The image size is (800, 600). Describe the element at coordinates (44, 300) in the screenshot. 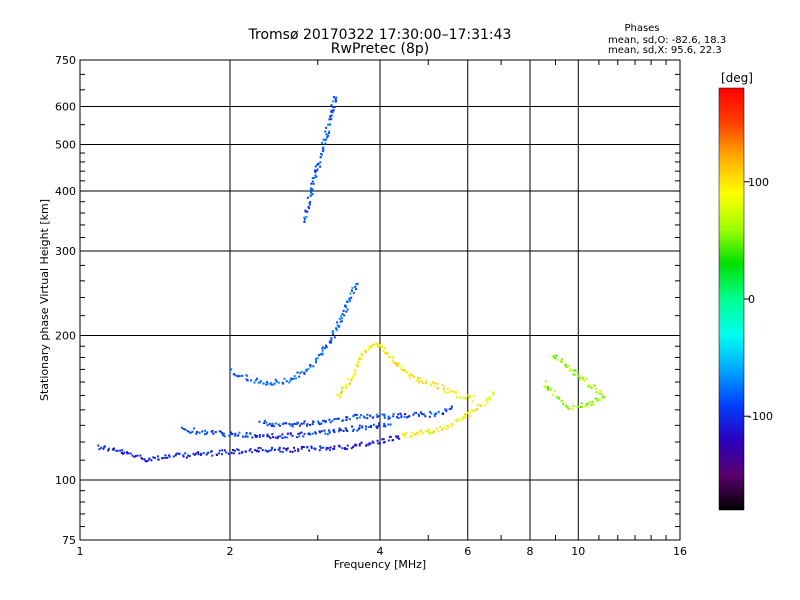

I see `y-axis-label: Stationary phase Virtual Height [km]` at that location.